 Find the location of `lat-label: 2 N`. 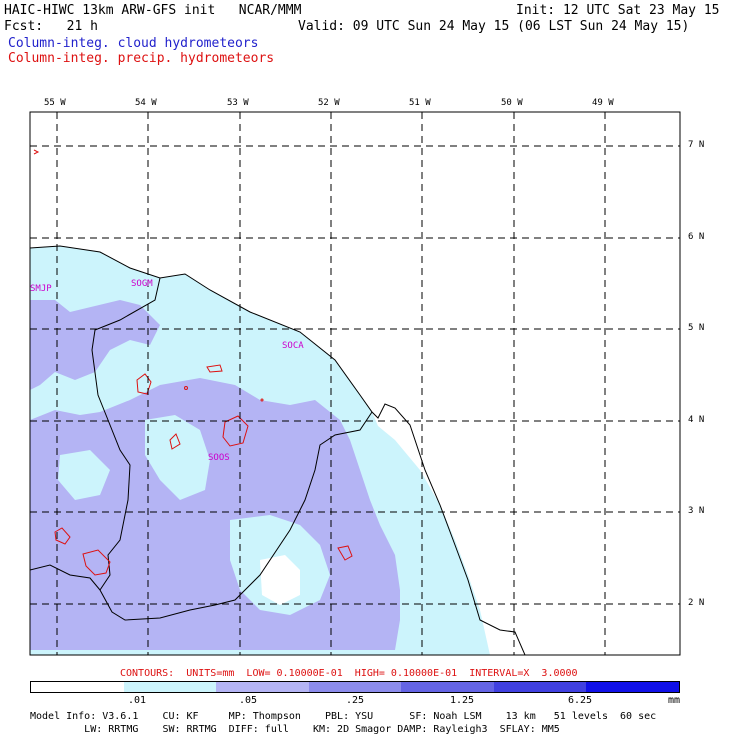

lat-label: 2 N is located at coordinates (696, 603).